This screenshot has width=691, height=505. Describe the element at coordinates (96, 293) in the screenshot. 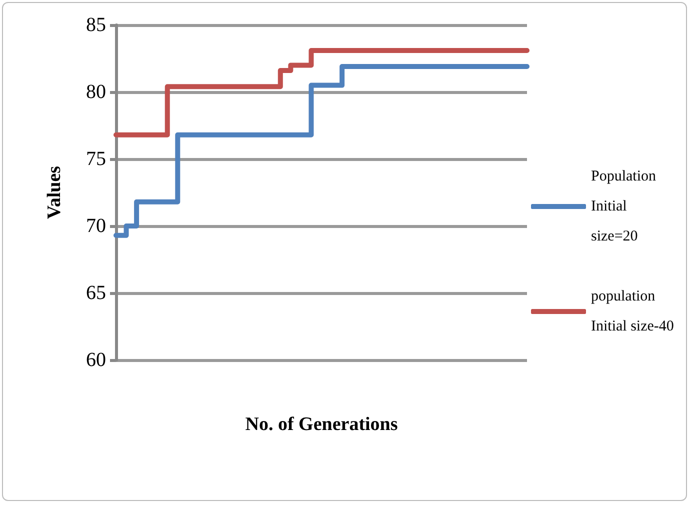

I see `y-tick-label: 65` at that location.